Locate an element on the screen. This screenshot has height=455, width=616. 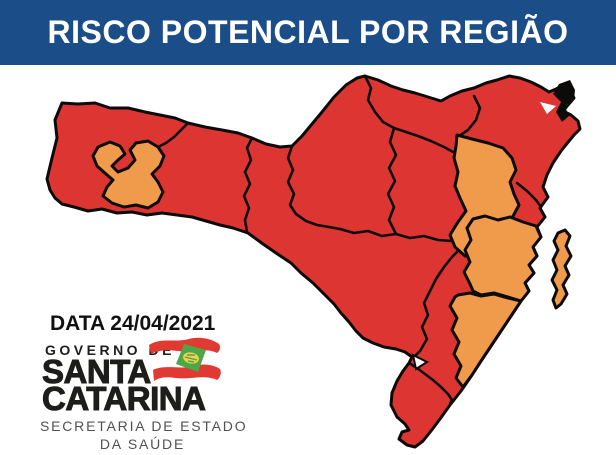
santa-catarina-flag-icon is located at coordinates (185, 359).